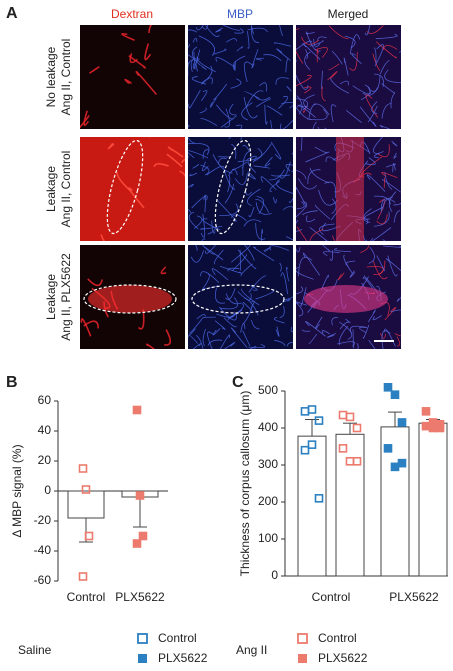  What do you see at coordinates (45, 430) in the screenshot?
I see `y-tick-label: 40` at bounding box center [45, 430].